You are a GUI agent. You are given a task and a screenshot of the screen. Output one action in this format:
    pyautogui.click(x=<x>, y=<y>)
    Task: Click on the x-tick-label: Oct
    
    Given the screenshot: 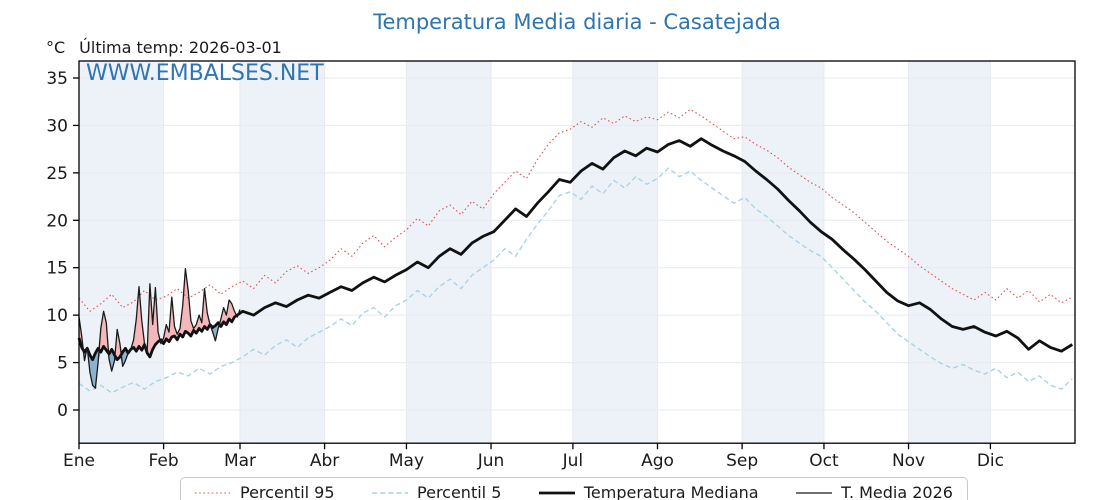 What is the action you would take?
    pyautogui.click(x=824, y=461)
    